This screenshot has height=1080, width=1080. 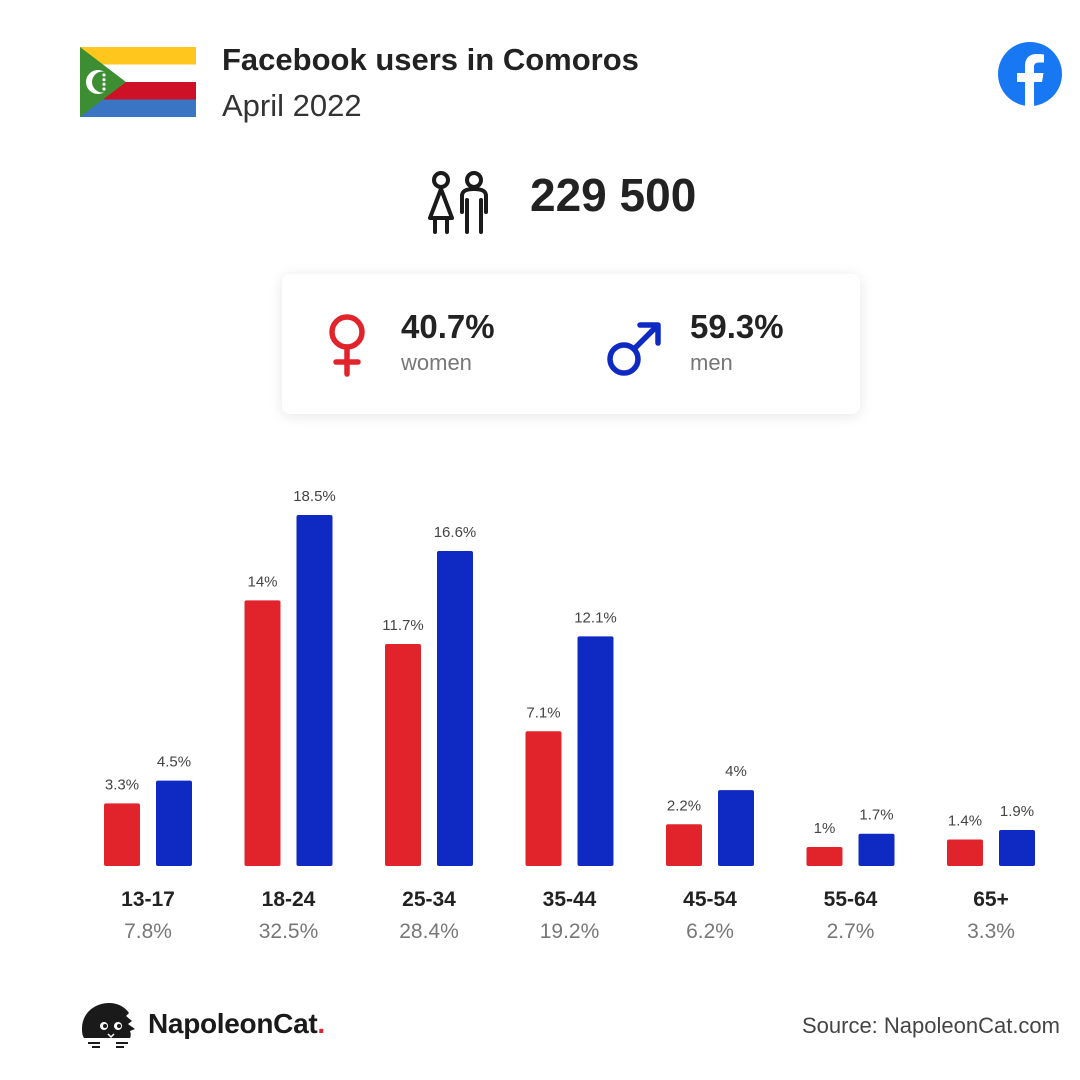 I want to click on female-symbol-icon, so click(x=347, y=345).